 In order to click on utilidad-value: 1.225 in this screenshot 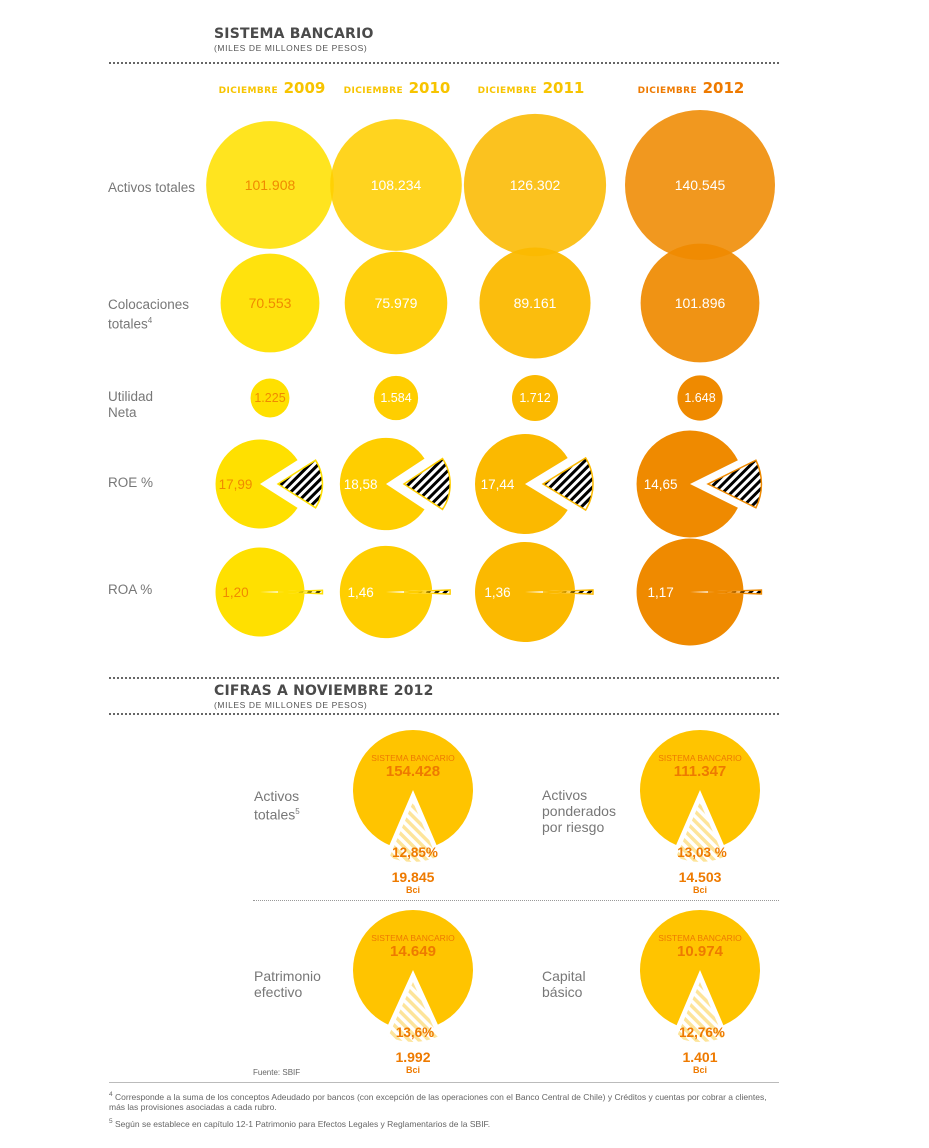, I will do `click(269, 398)`.